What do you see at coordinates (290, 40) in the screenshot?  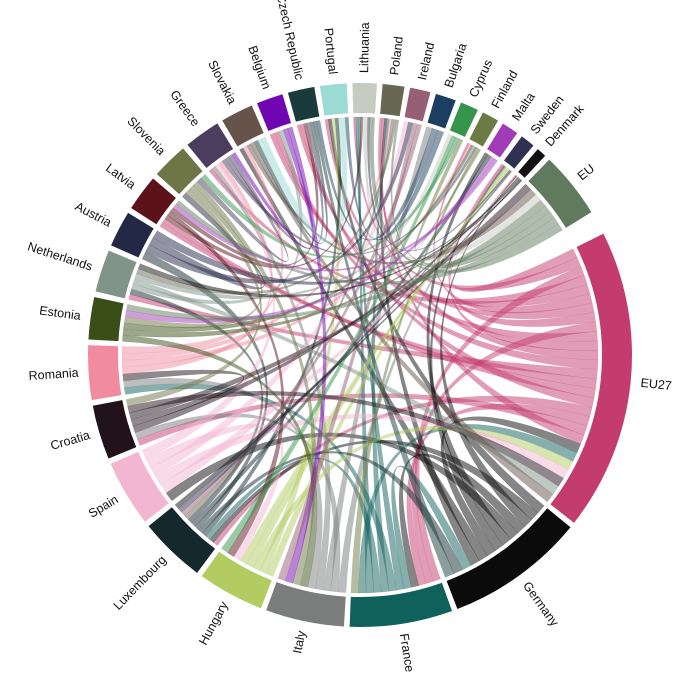 I see `sector-label: Czech Republic` at bounding box center [290, 40].